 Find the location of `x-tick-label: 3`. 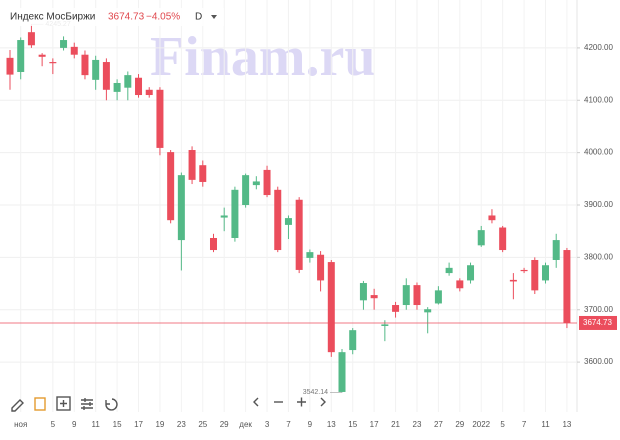

x-tick-label: 3 is located at coordinates (267, 424).